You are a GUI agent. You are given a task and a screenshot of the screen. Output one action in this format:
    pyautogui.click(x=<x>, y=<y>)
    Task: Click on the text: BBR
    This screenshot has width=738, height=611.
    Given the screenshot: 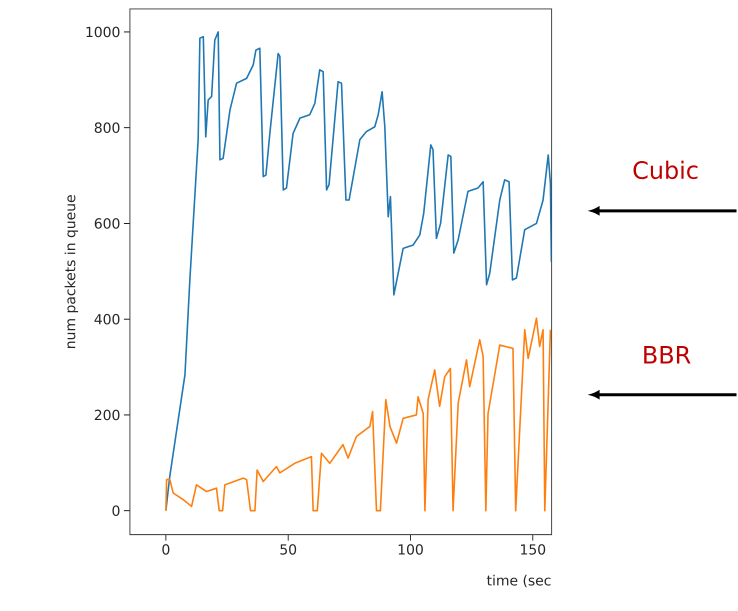 What is the action you would take?
    pyautogui.click(x=667, y=355)
    